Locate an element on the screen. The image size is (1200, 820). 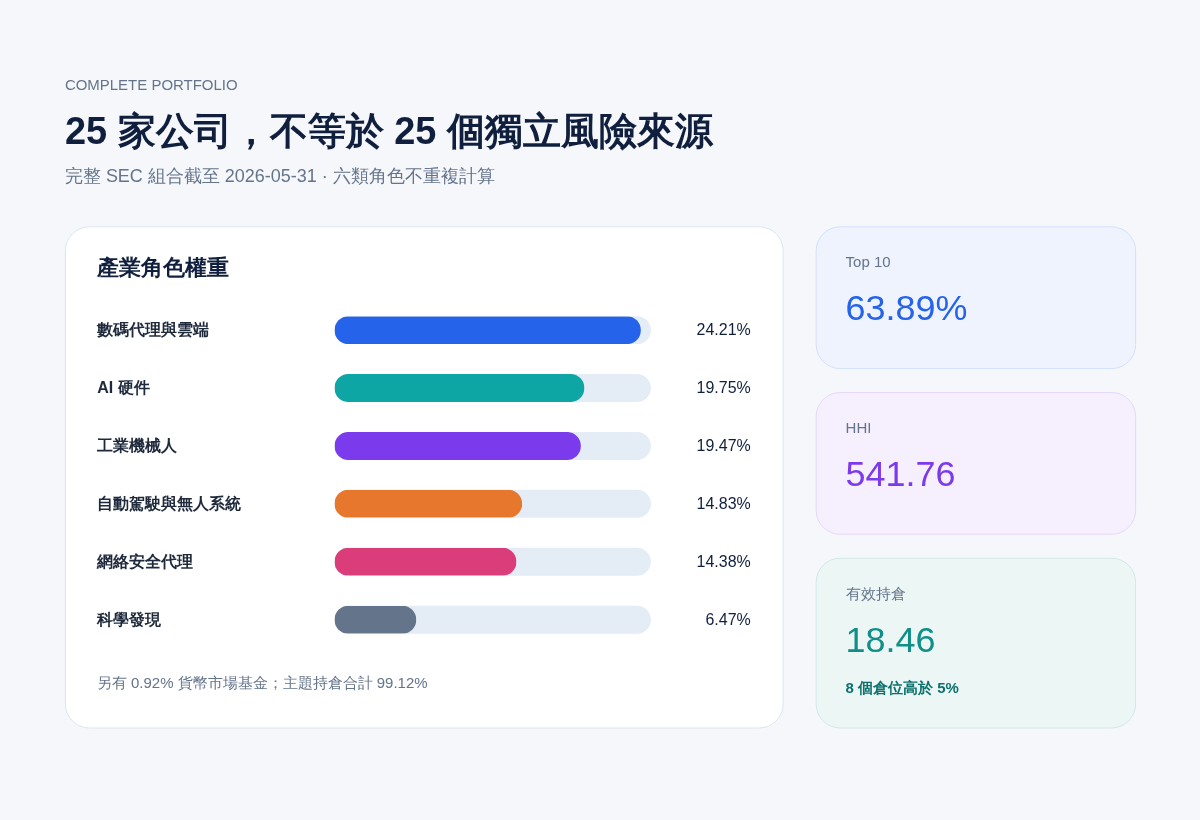
text: 25 家公司，不等於 25 個獨立風險來源 is located at coordinates (389, 131).